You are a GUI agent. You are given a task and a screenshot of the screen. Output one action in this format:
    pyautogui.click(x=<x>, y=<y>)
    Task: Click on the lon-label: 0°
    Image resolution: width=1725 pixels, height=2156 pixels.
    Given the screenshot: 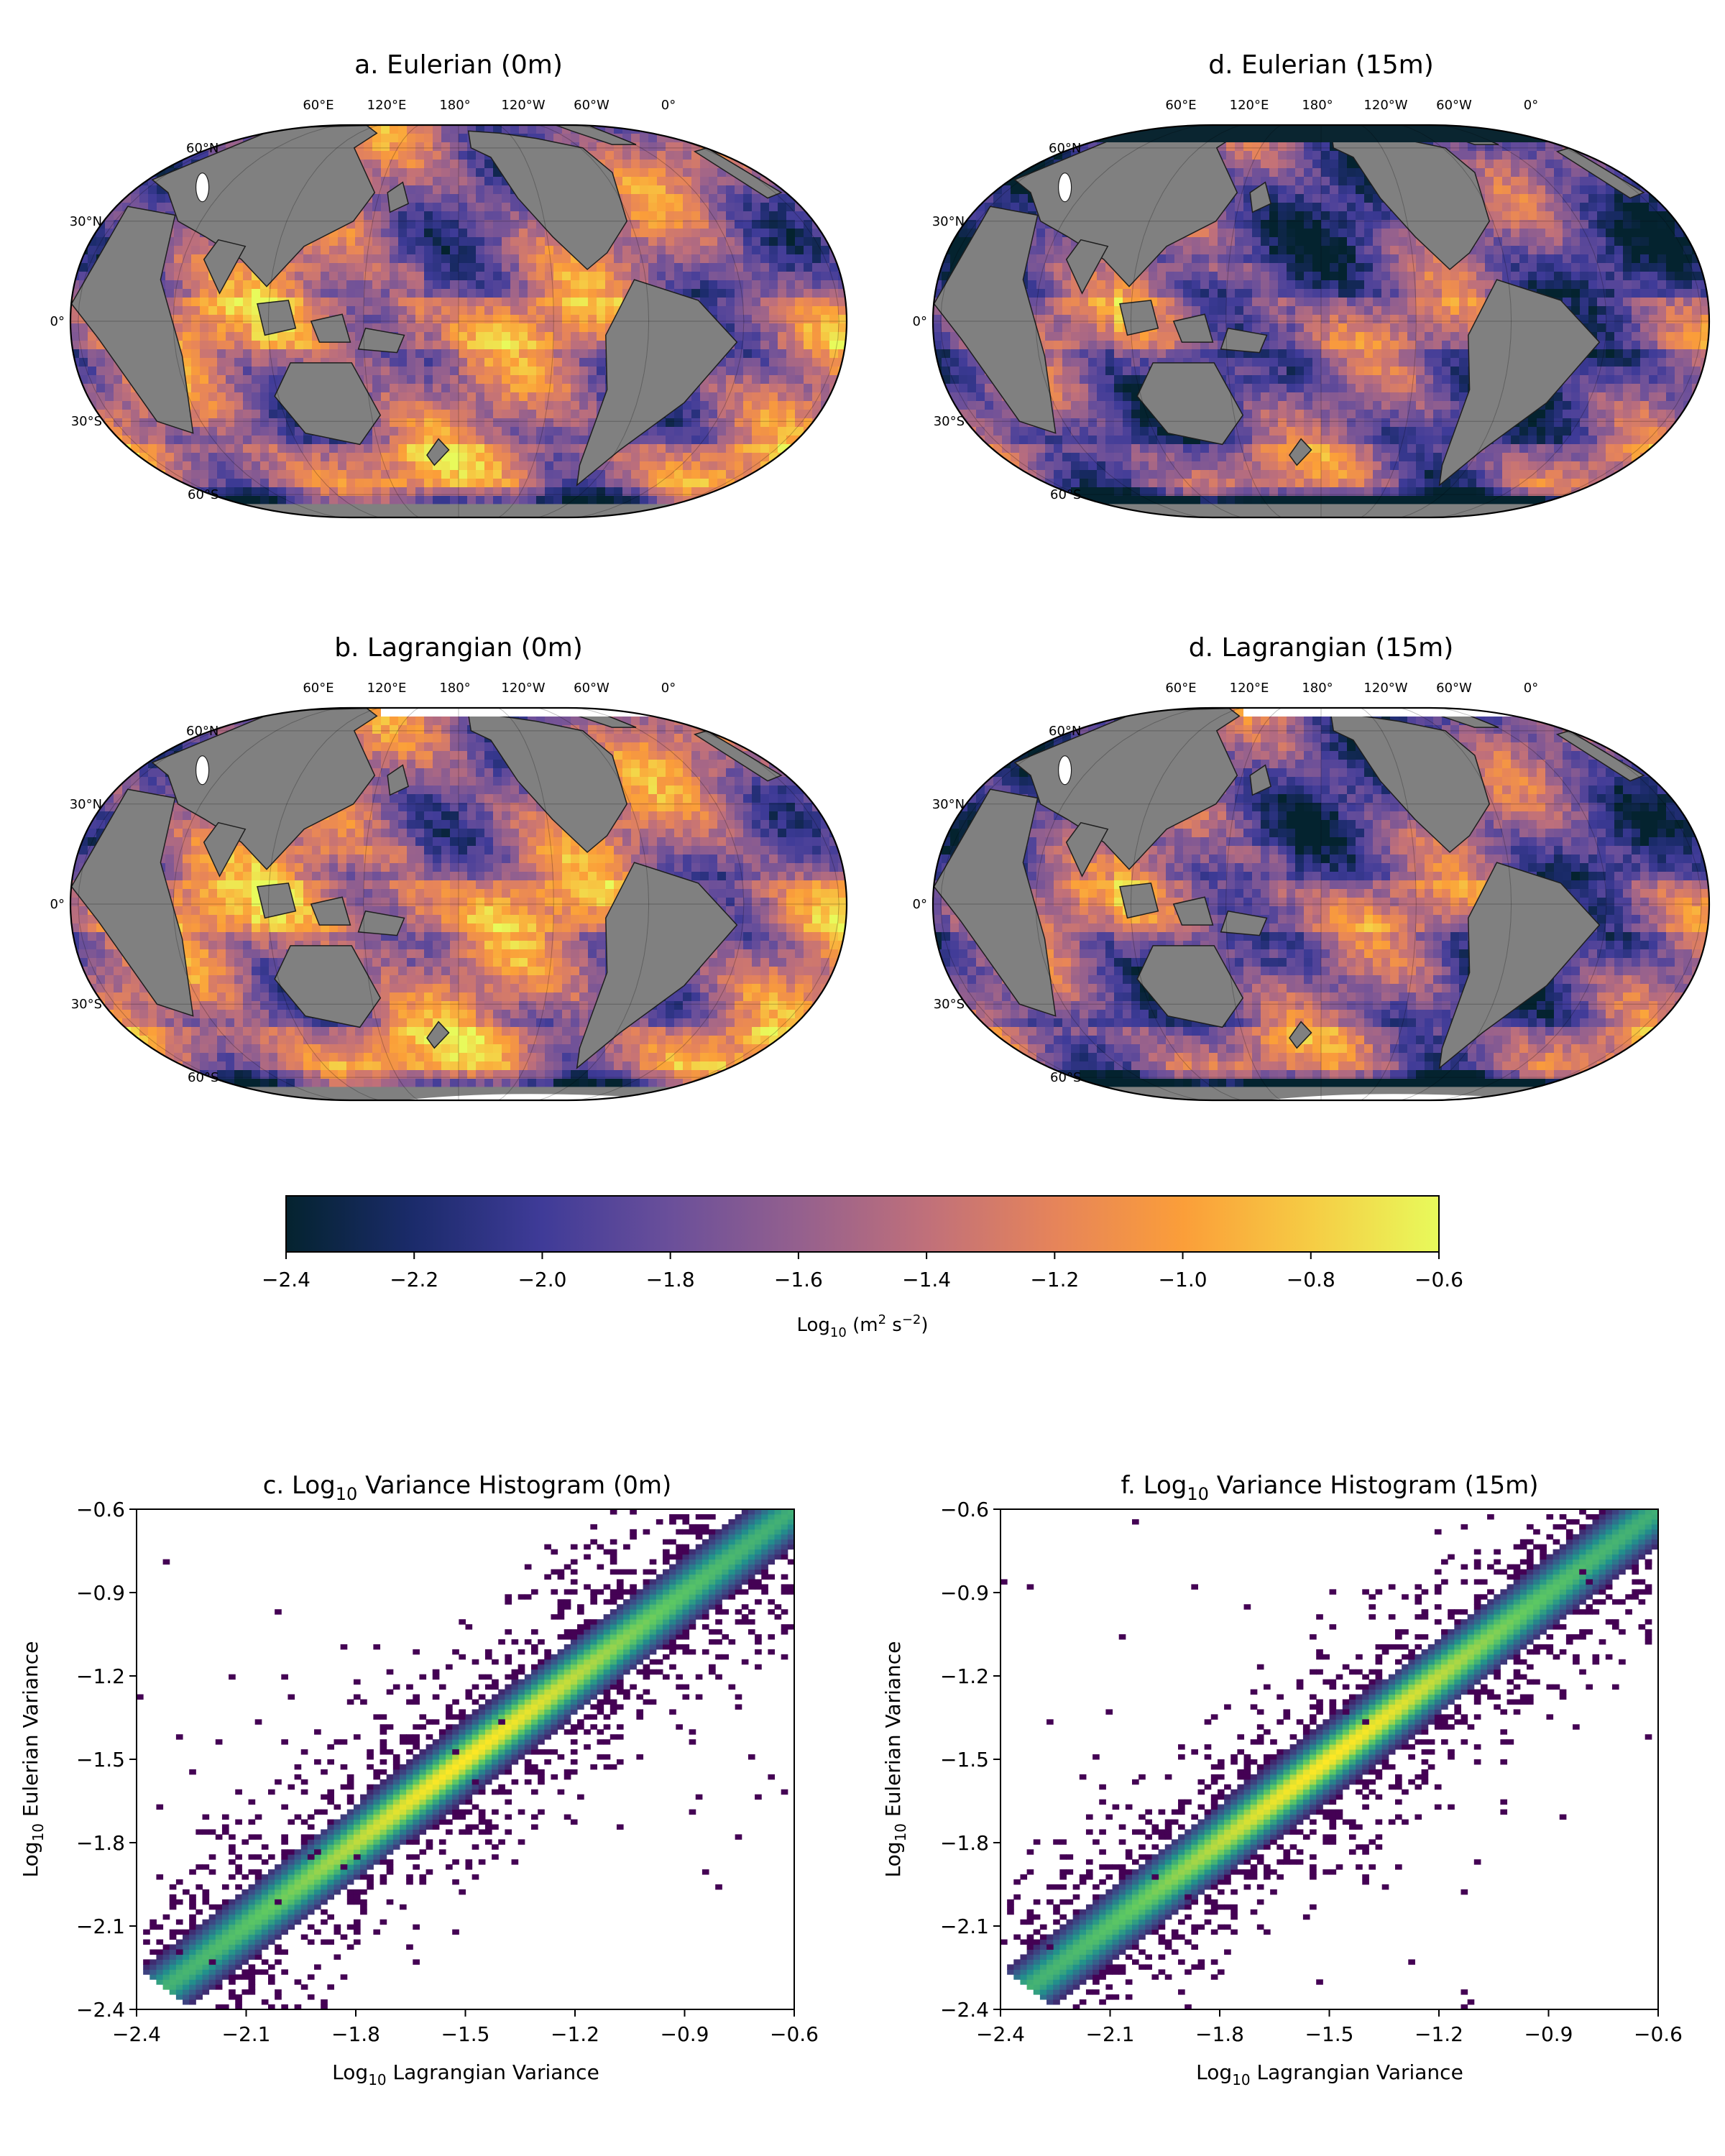 What is the action you would take?
    pyautogui.click(x=668, y=106)
    